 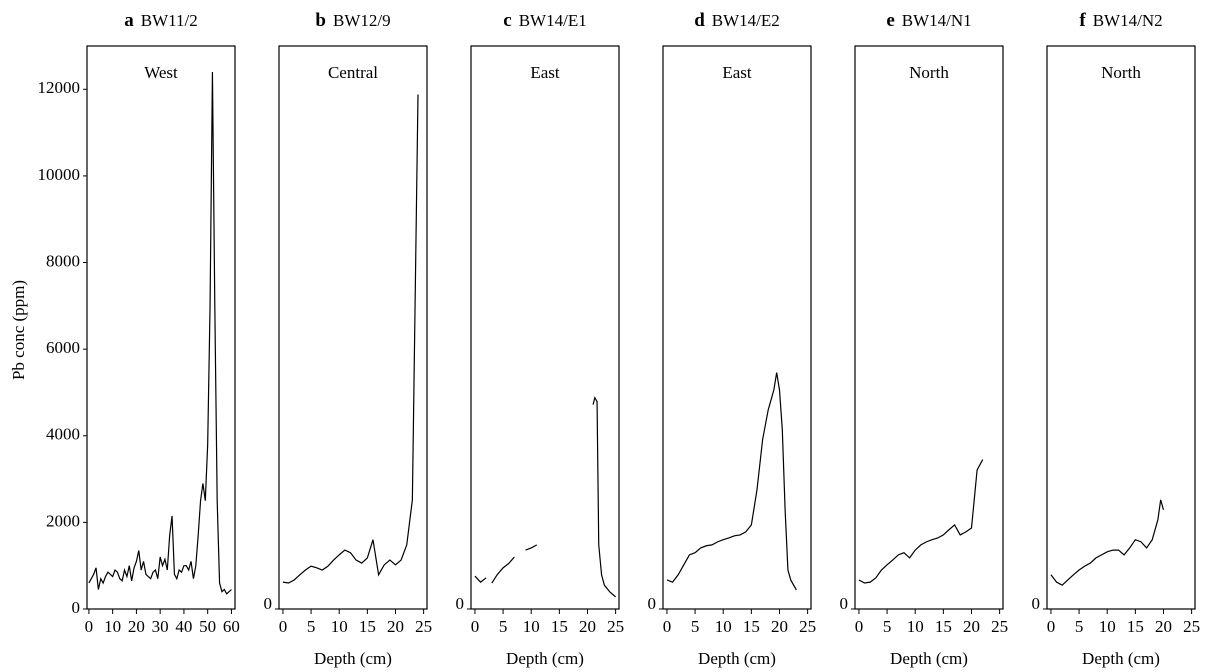 I want to click on panel-title: f BW14/N2, so click(x=1120, y=20).